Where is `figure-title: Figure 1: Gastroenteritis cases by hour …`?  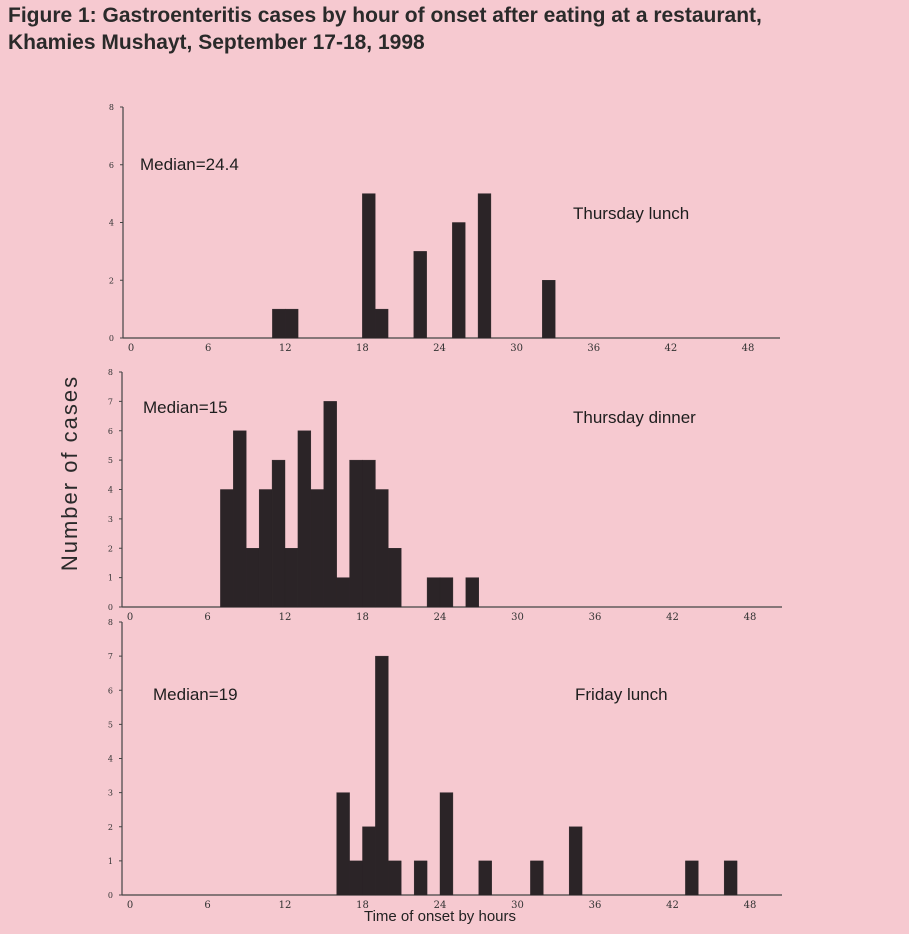
figure-title: Figure 1: Gastroenteritis cases by hour … is located at coordinates (458, 29).